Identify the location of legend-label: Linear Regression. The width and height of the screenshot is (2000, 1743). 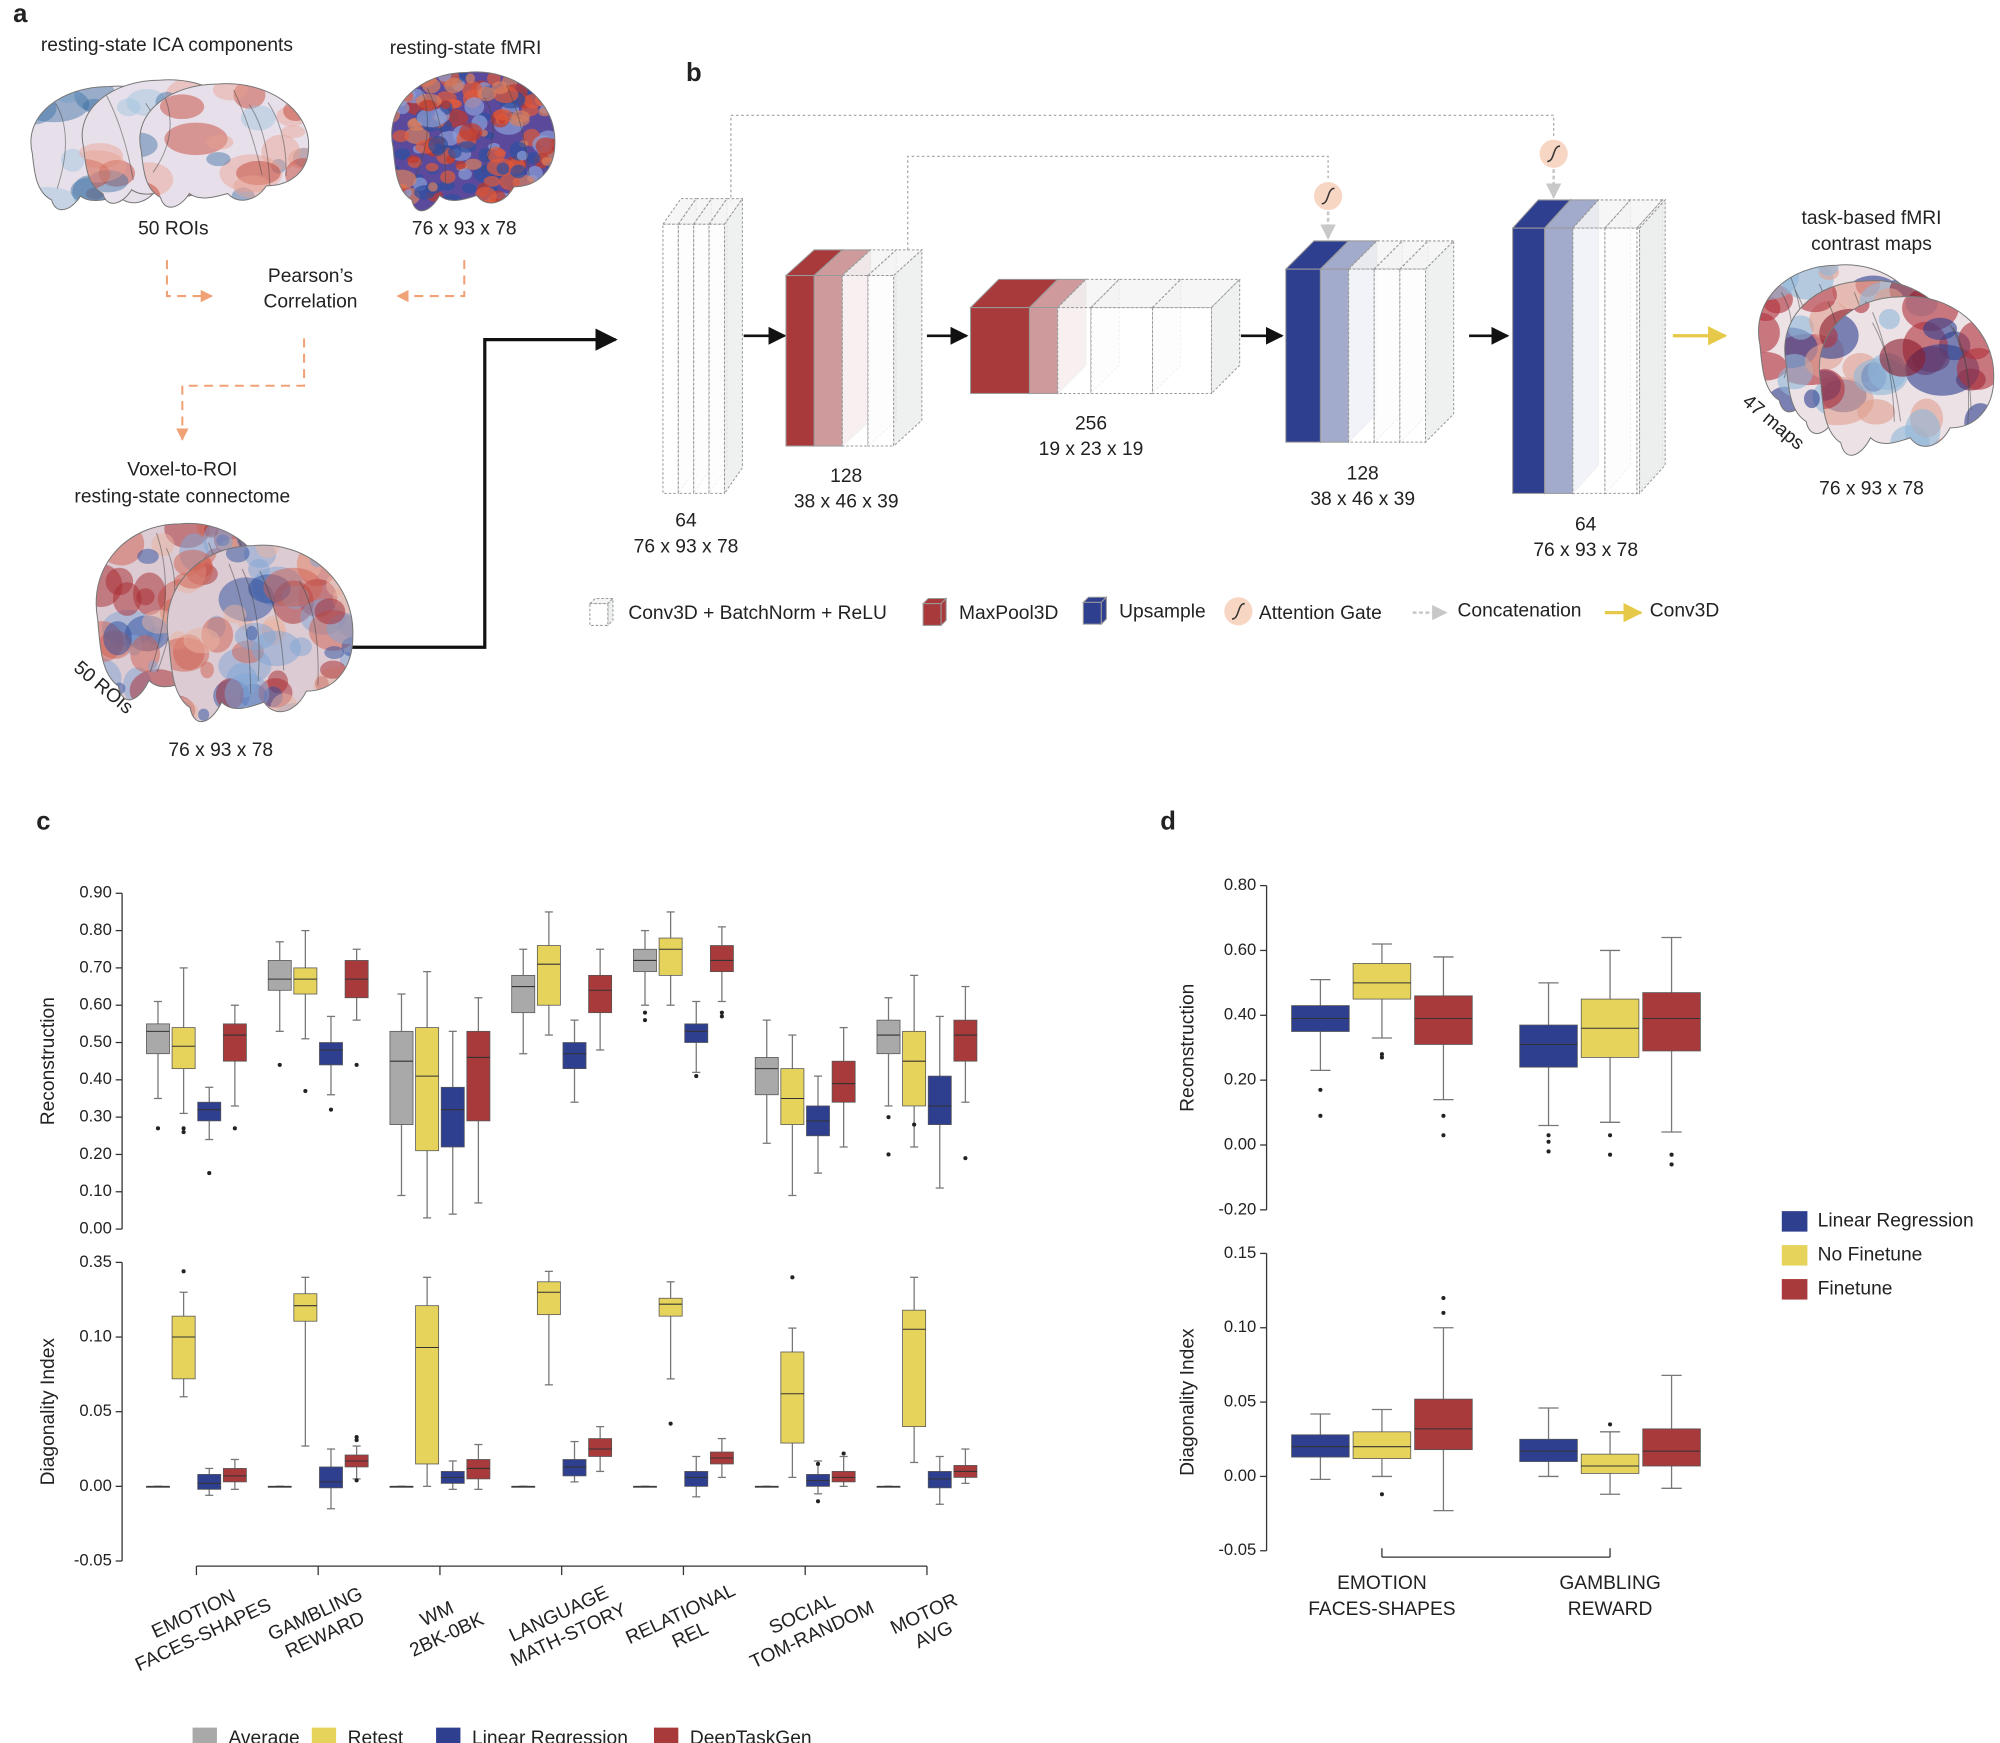
(550, 1735).